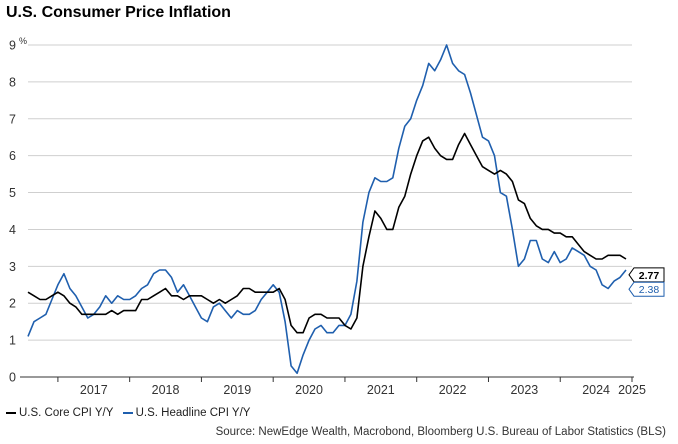  What do you see at coordinates (12, 378) in the screenshot?
I see `y-tick-label-0: 0` at bounding box center [12, 378].